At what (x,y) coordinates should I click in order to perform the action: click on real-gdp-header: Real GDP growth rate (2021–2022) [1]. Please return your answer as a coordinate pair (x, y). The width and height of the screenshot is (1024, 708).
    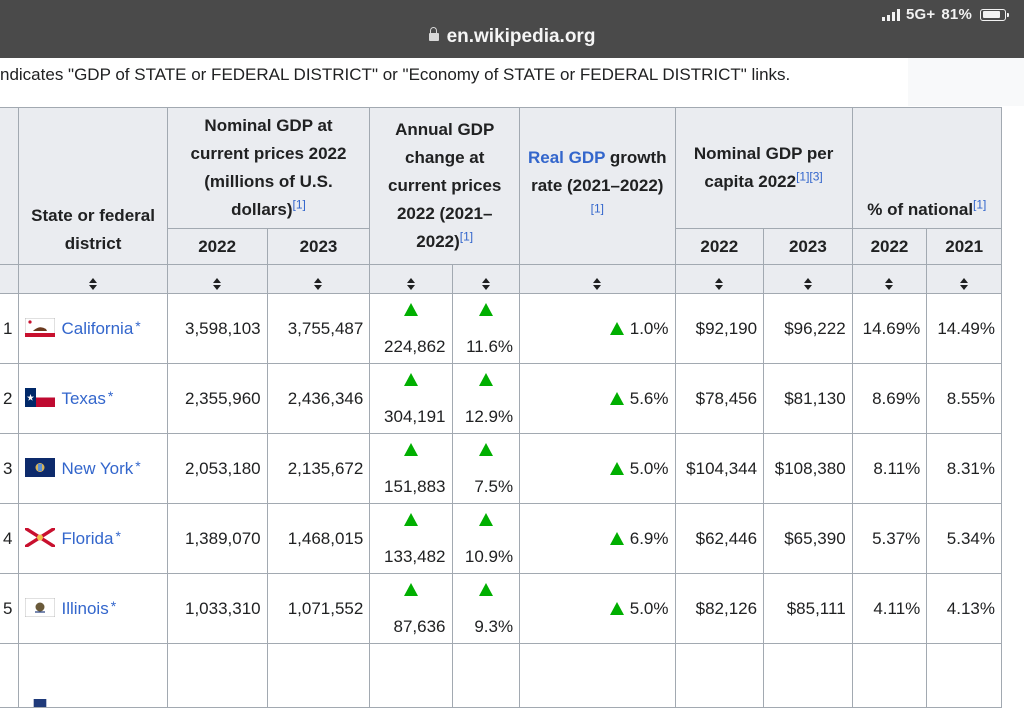
    Looking at the image, I should click on (597, 186).